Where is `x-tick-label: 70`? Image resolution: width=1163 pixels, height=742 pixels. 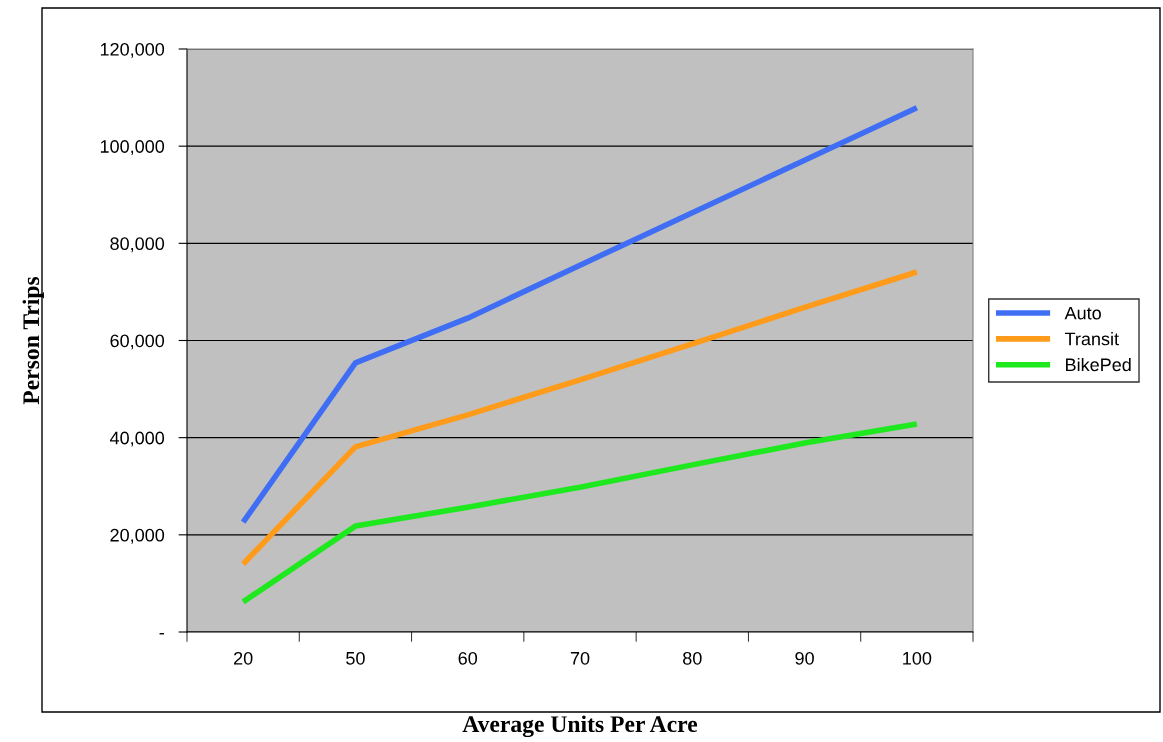
x-tick-label: 70 is located at coordinates (580, 658).